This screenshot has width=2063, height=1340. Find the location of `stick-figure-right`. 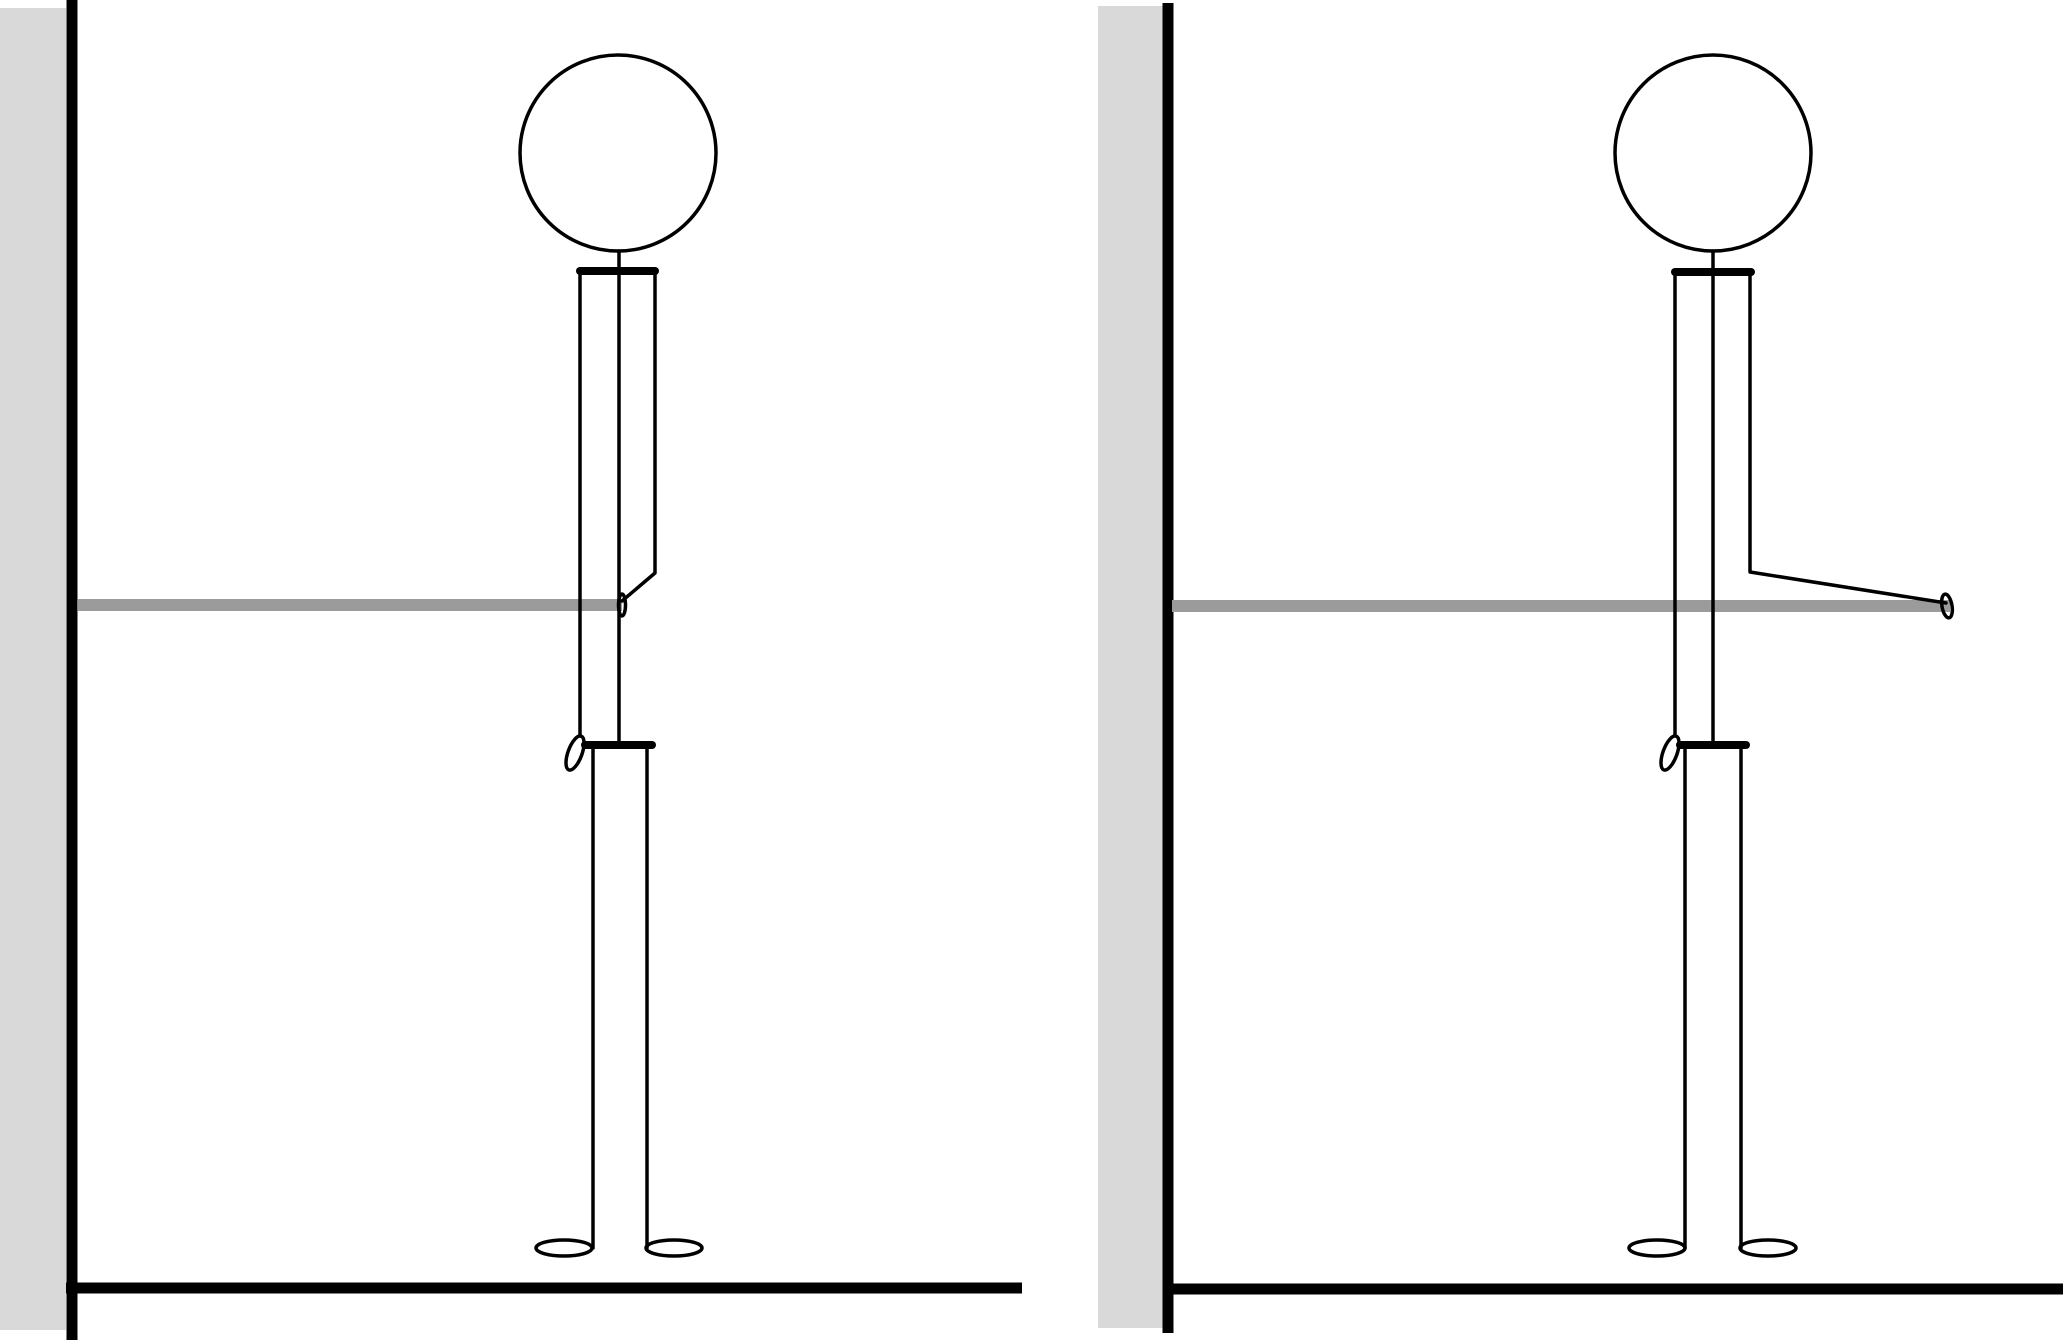

stick-figure-right is located at coordinates (1784, 655).